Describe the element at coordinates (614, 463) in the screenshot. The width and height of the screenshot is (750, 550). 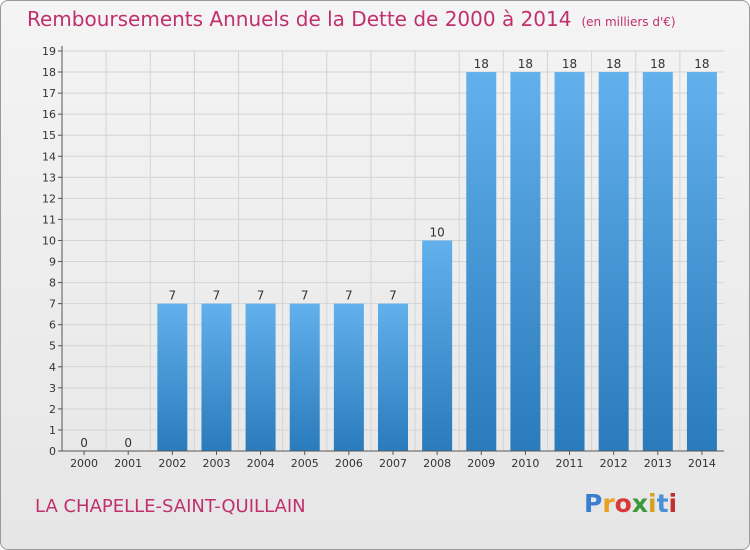
I see `x-tick-label-2012: 2012` at that location.